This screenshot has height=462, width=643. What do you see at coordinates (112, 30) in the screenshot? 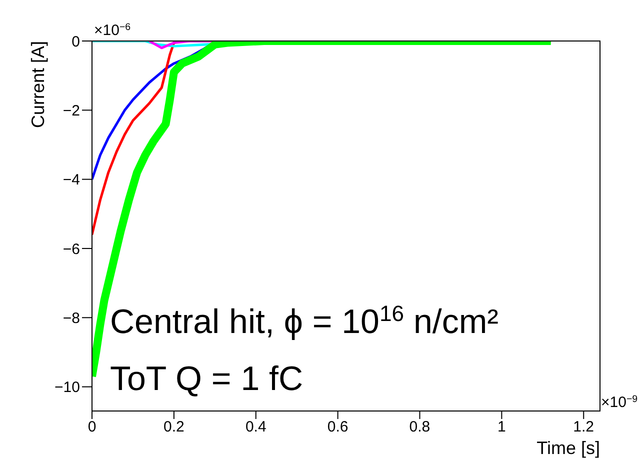
I see `text: ×10$^{−6}$` at bounding box center [112, 30].